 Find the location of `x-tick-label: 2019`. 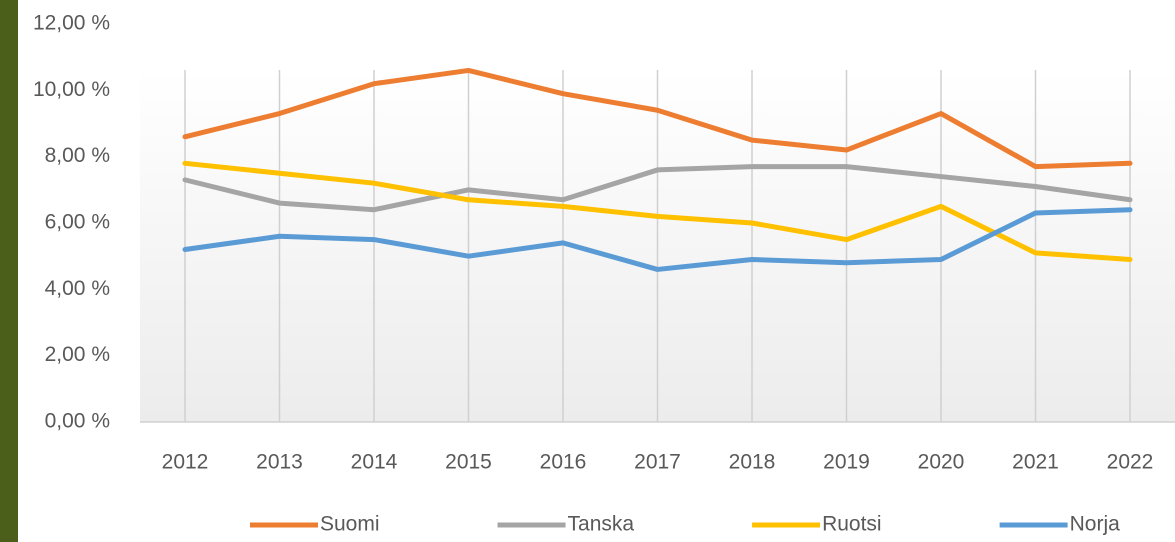

x-tick-label: 2019 is located at coordinates (846, 462).